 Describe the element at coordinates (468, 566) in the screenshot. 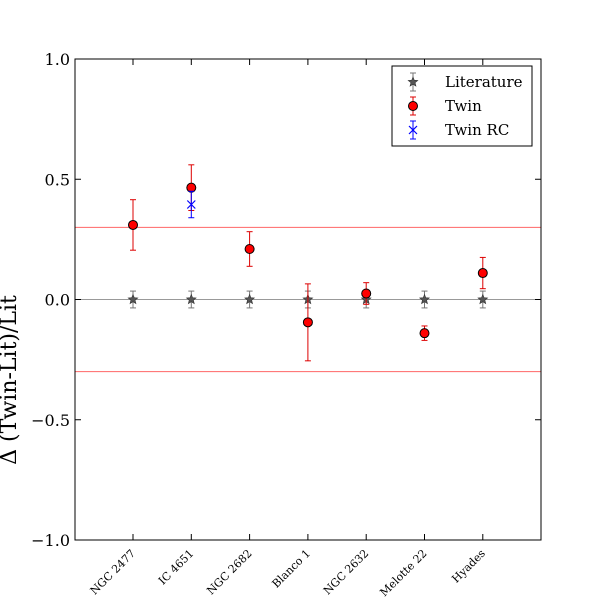

I see `x-tick-label: Hyades` at that location.